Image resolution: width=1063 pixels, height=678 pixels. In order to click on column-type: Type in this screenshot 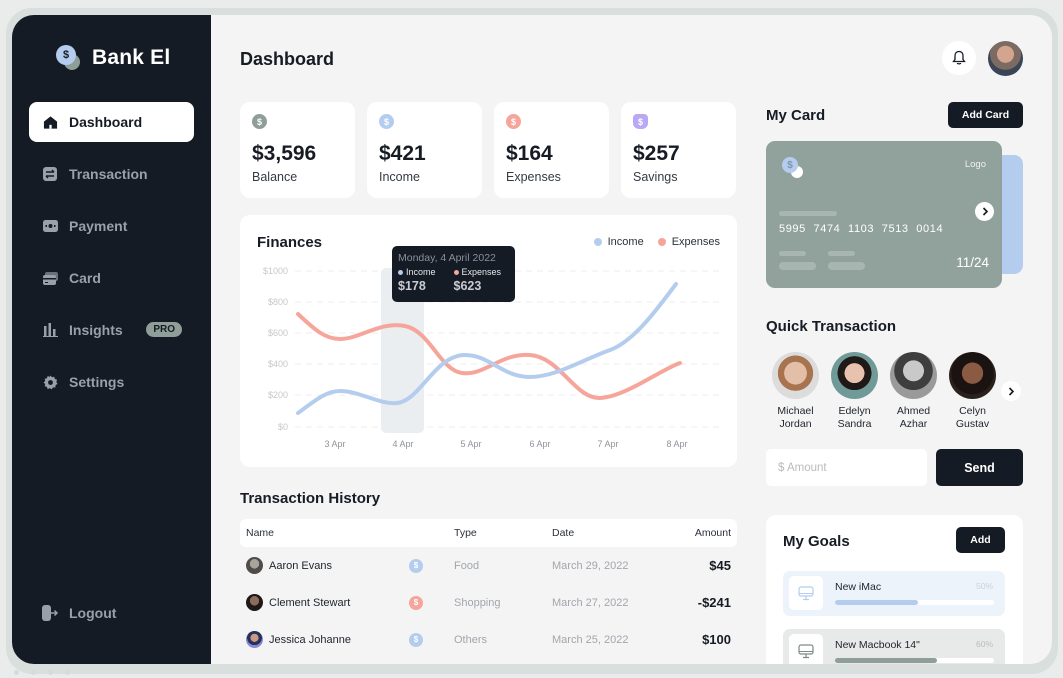, I will do `click(465, 533)`.